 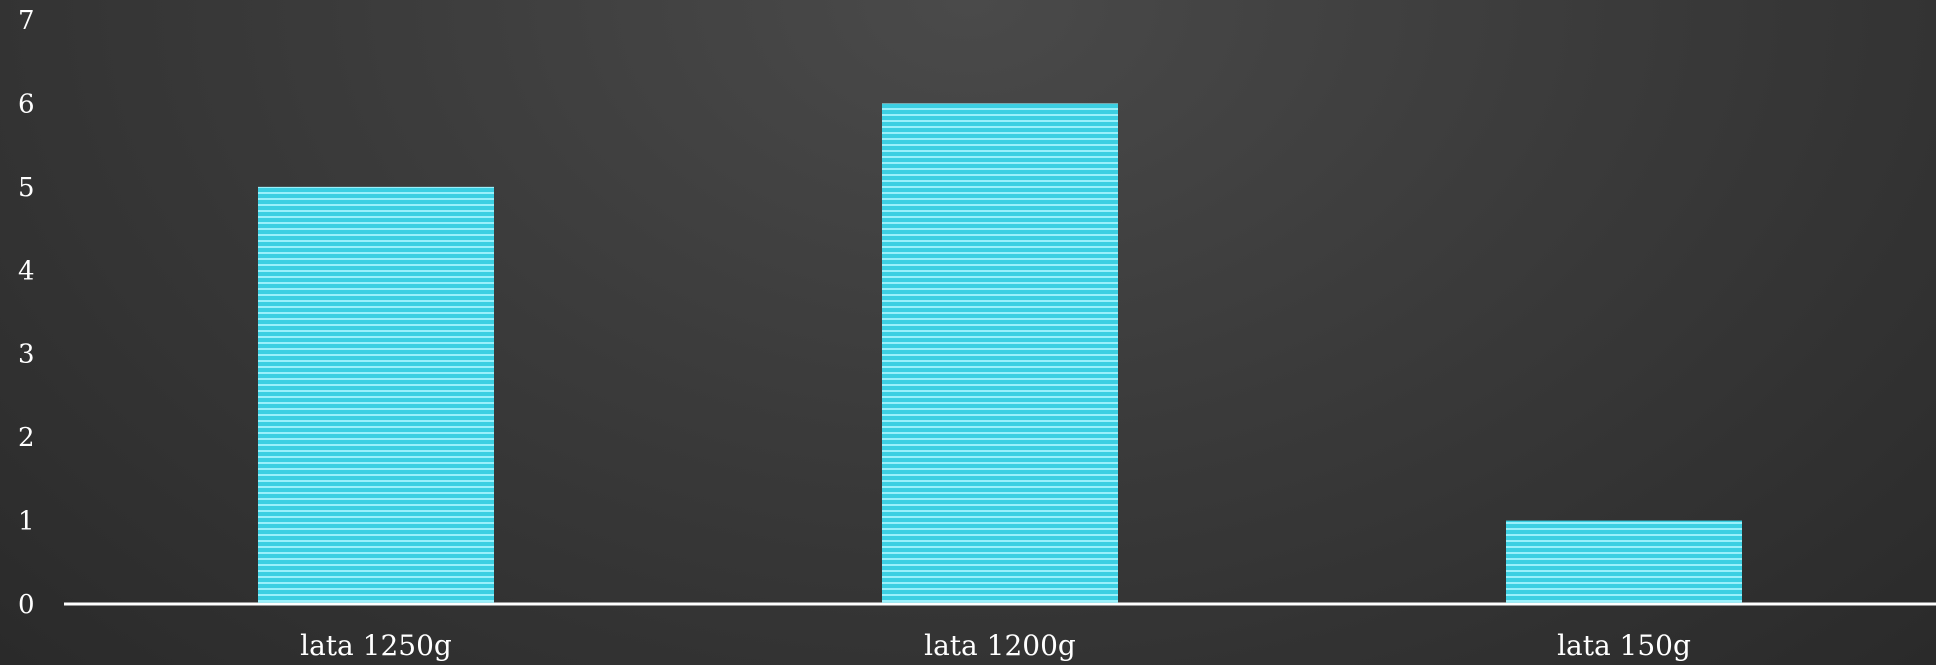 I want to click on y-tick-label: 2, so click(x=26, y=438).